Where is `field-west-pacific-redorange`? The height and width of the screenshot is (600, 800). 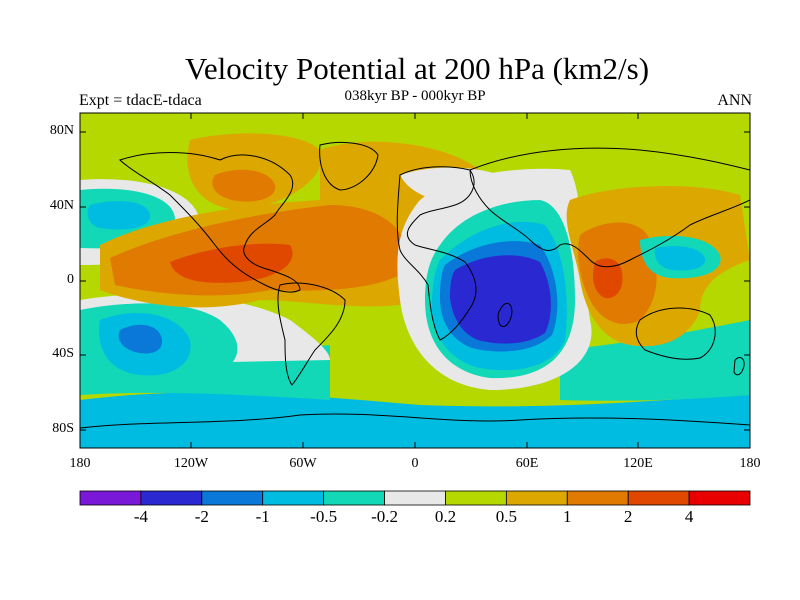
field-west-pacific-redorange is located at coordinates (608, 278).